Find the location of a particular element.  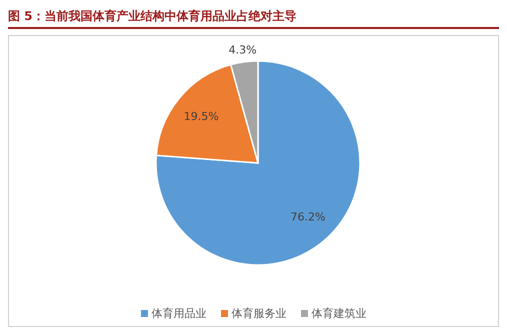

data-label: 76.2% is located at coordinates (308, 217).